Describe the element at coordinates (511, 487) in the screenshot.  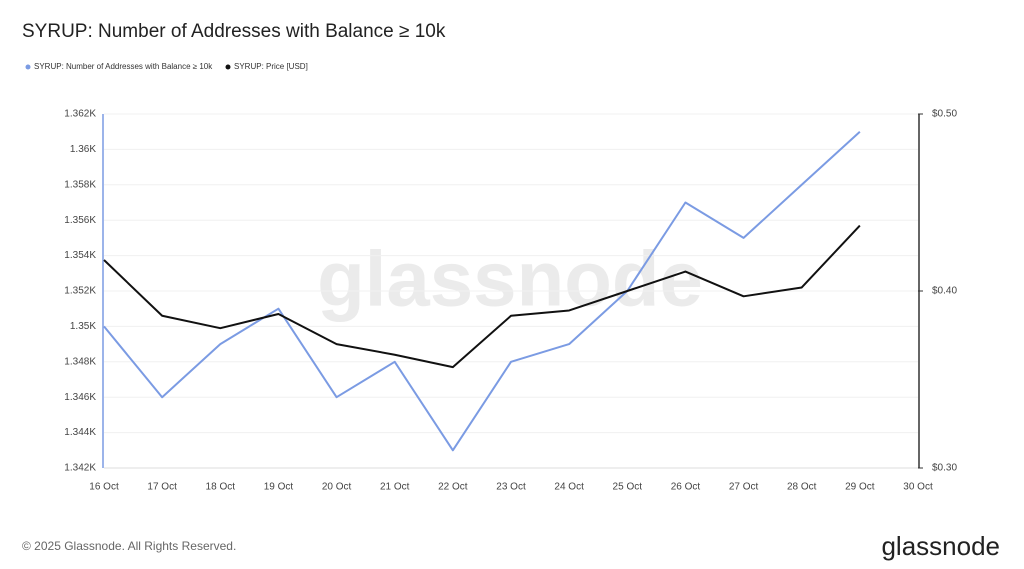
I see `x-tick-label: 23 Oct` at that location.